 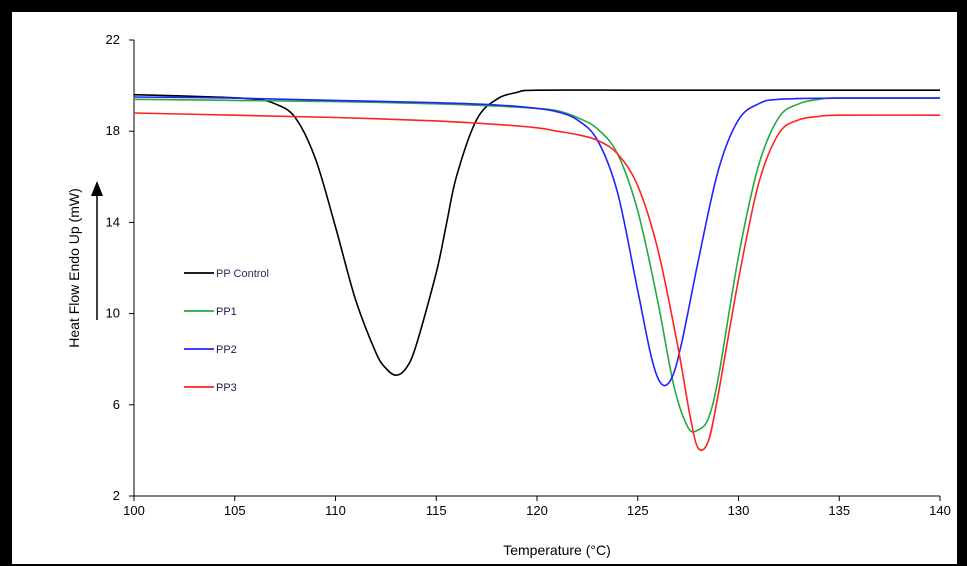 I want to click on y-axis-label: Heat Flow Endo Up (mW), so click(x=74, y=267).